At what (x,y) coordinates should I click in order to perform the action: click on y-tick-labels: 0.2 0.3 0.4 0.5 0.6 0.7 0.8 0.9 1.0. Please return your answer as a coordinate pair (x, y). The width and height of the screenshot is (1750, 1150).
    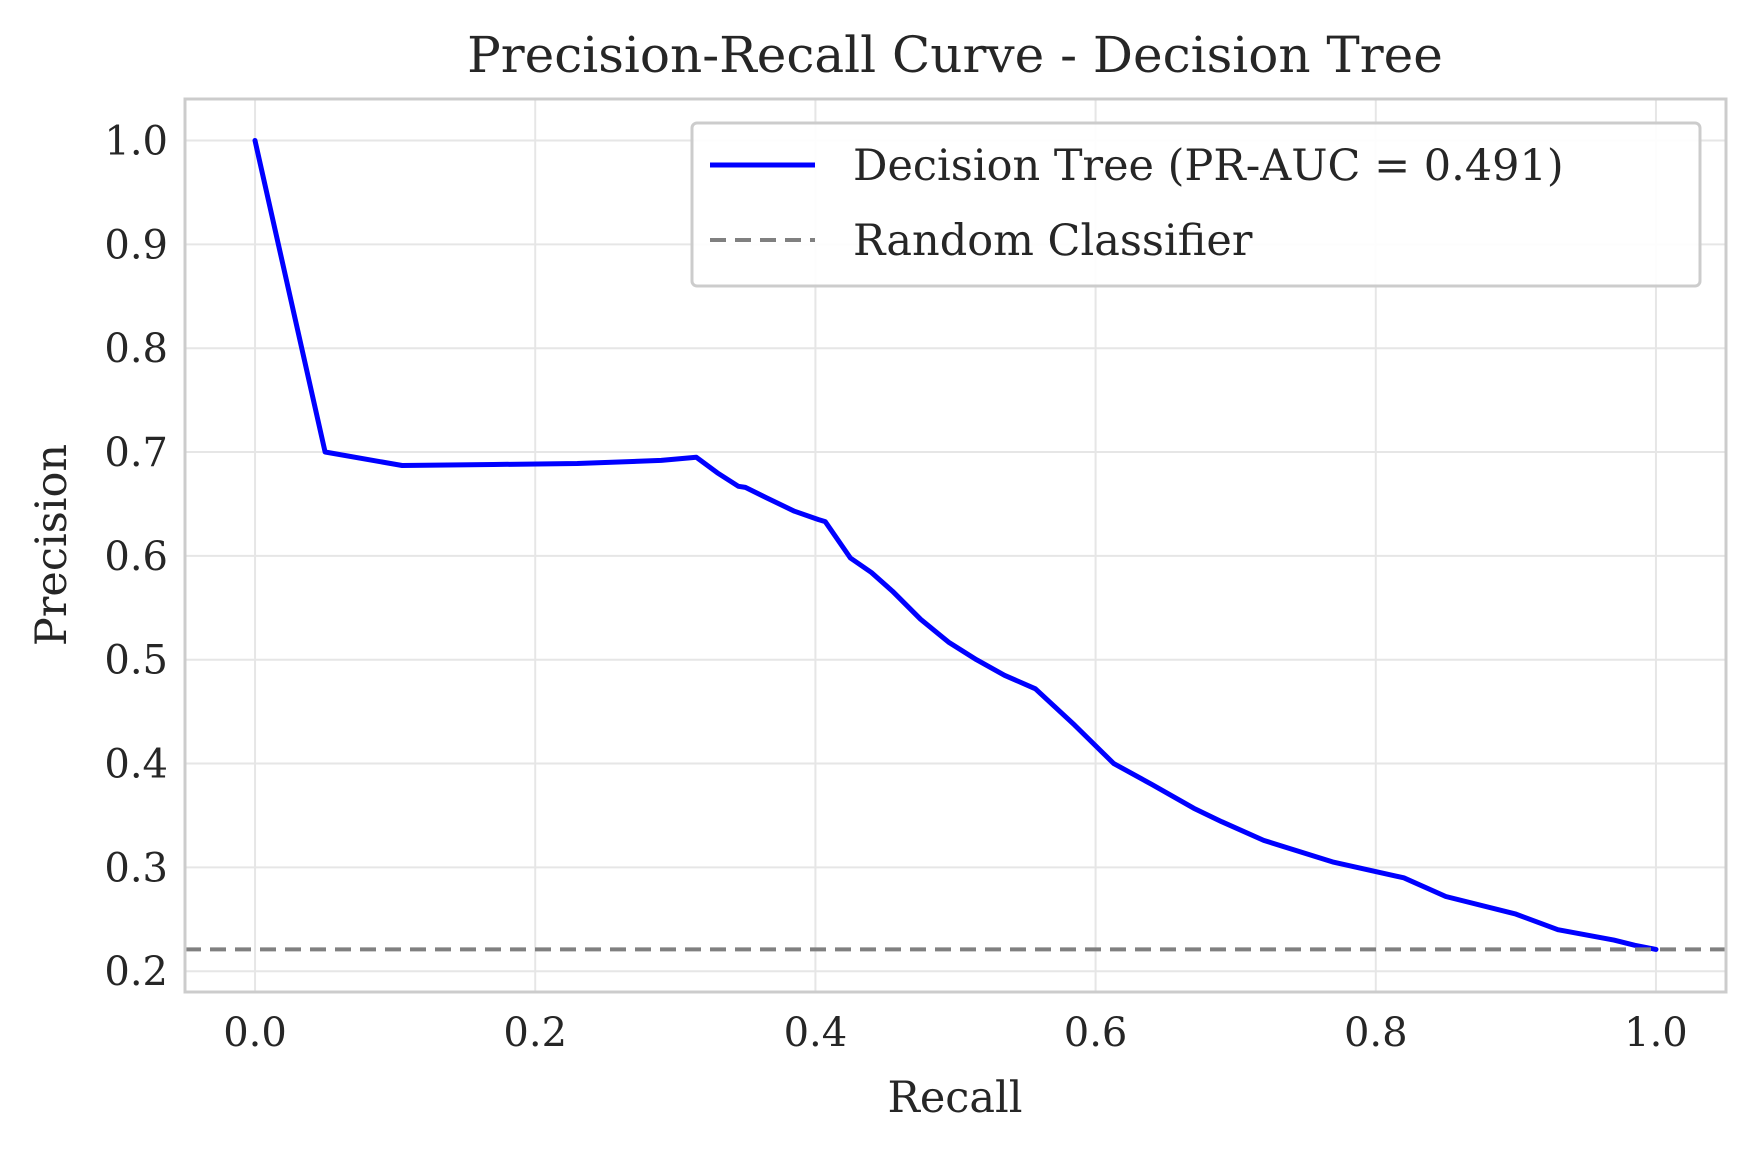
    Looking at the image, I should click on (136, 557).